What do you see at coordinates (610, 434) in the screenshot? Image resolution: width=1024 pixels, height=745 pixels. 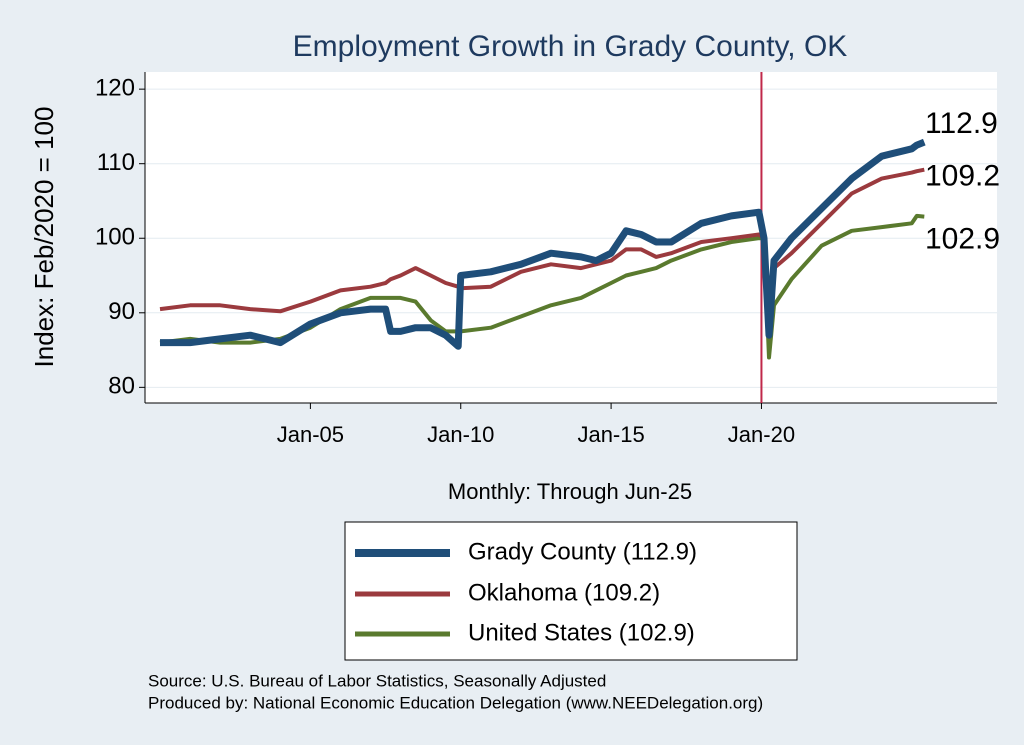 I see `x-tick-label: Jan-15` at bounding box center [610, 434].